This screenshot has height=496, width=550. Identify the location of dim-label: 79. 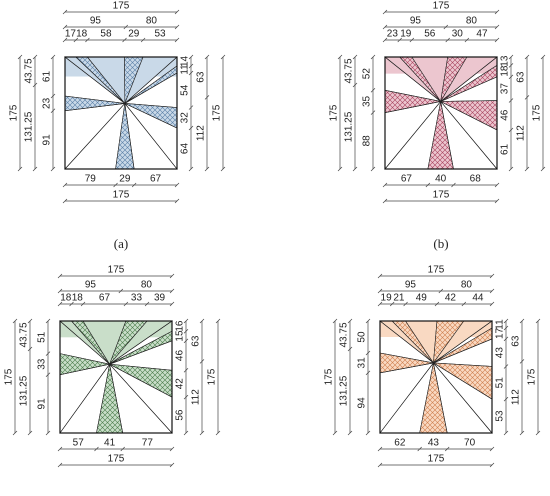
(91, 179).